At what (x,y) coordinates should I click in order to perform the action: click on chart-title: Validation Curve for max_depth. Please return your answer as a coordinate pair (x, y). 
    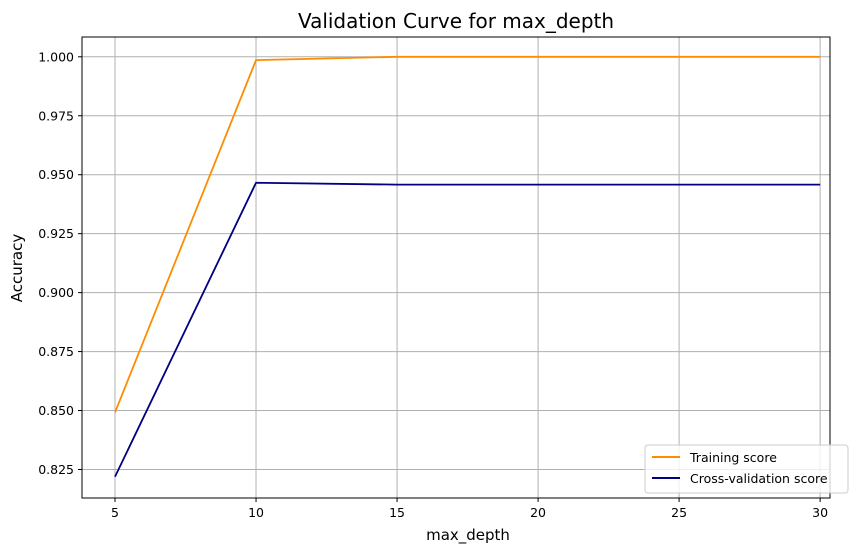
    Looking at the image, I should click on (456, 21).